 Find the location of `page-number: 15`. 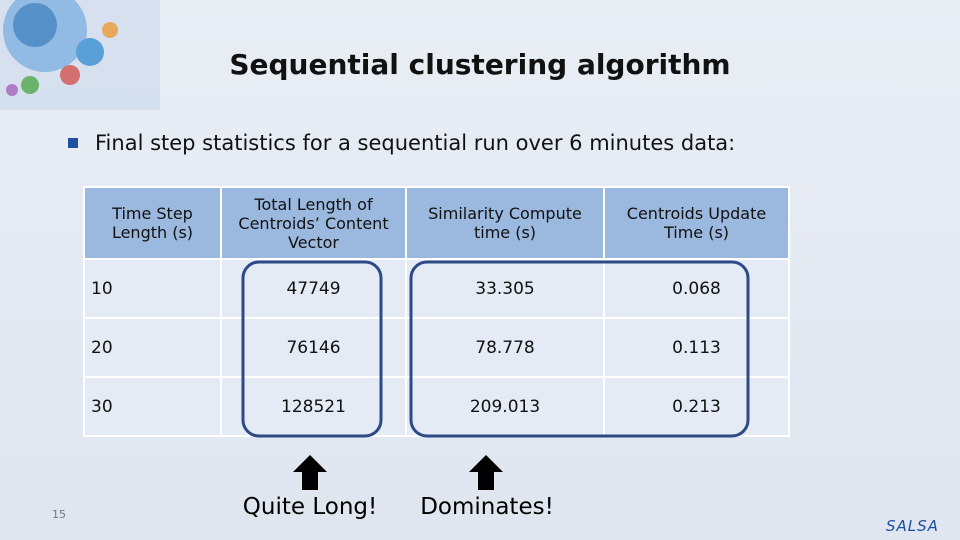

page-number: 15 is located at coordinates (59, 514).